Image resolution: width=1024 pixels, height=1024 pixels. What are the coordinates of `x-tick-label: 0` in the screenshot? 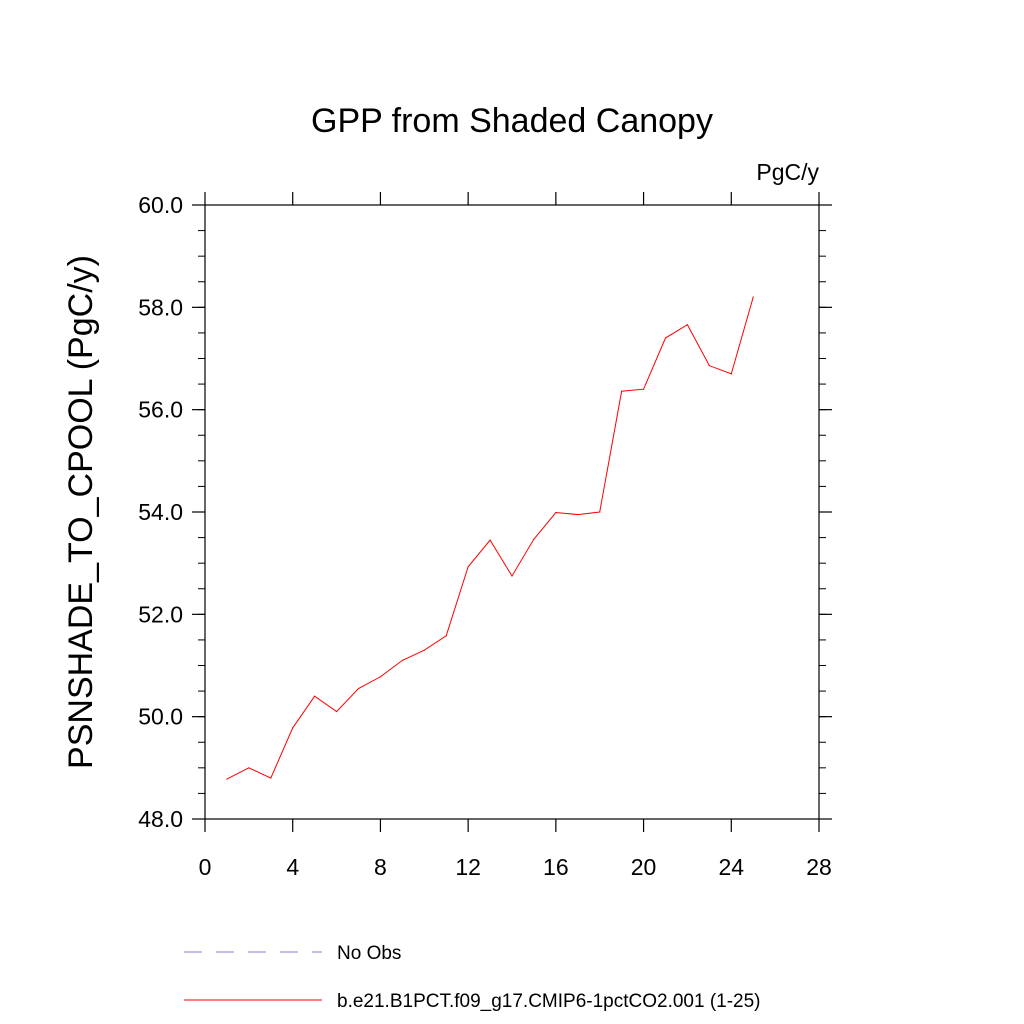 It's located at (205, 867).